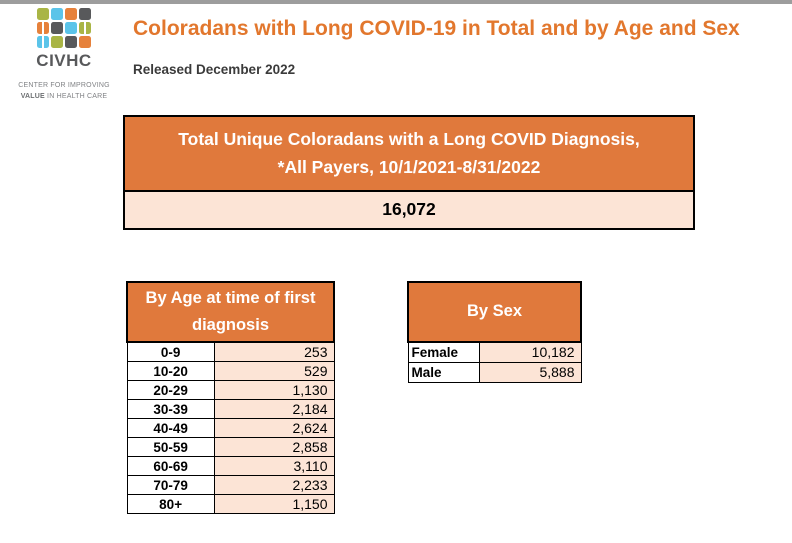 The height and width of the screenshot is (543, 792). Describe the element at coordinates (443, 372) in the screenshot. I see `sex-label: Male` at that location.